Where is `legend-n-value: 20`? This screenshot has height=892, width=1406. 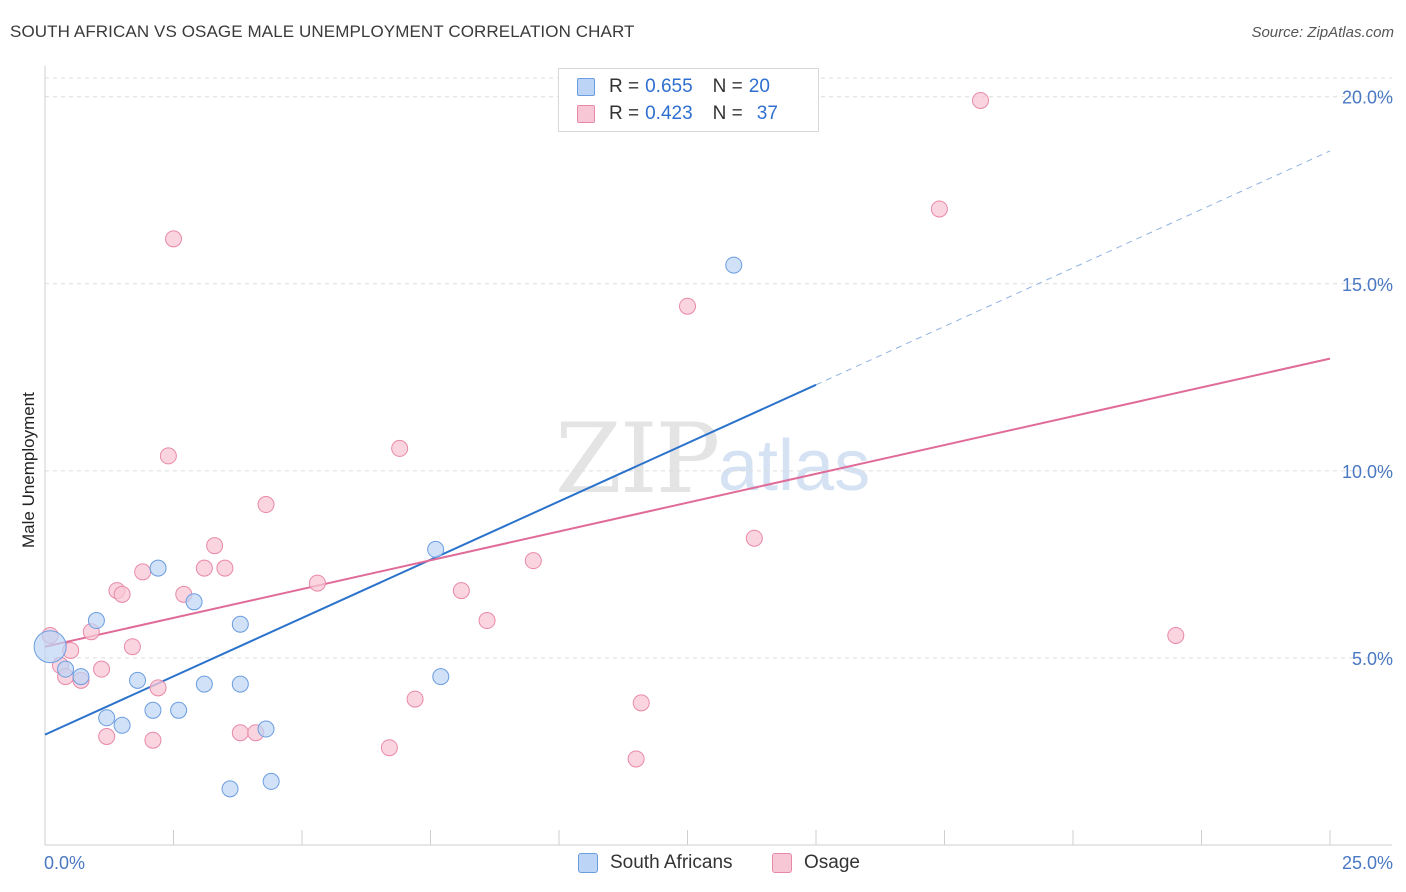 legend-n-value: 20 is located at coordinates (759, 86).